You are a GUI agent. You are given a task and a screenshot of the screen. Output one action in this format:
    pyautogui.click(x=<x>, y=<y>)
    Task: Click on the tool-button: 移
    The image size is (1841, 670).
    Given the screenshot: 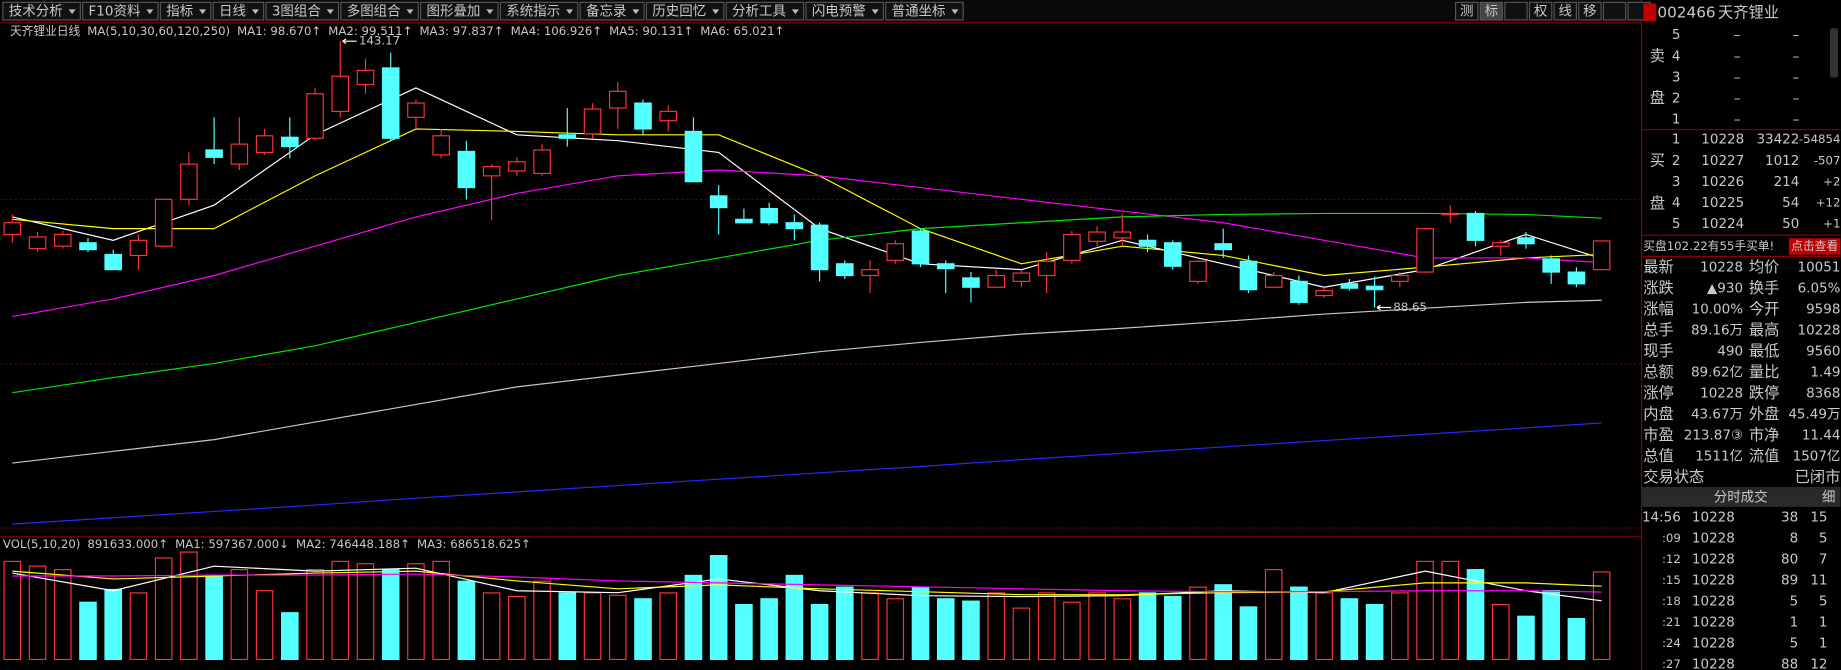 What is the action you would take?
    pyautogui.click(x=1590, y=11)
    